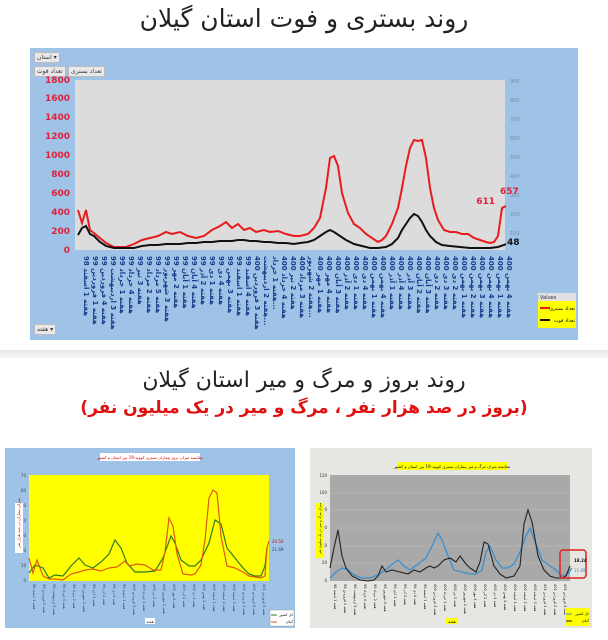 Image resolution: width=608 pixels, height=640 pixels. What do you see at coordinates (203, 280) in the screenshot?
I see `svg-text: هفته 2 آذر 99` at bounding box center [203, 280].